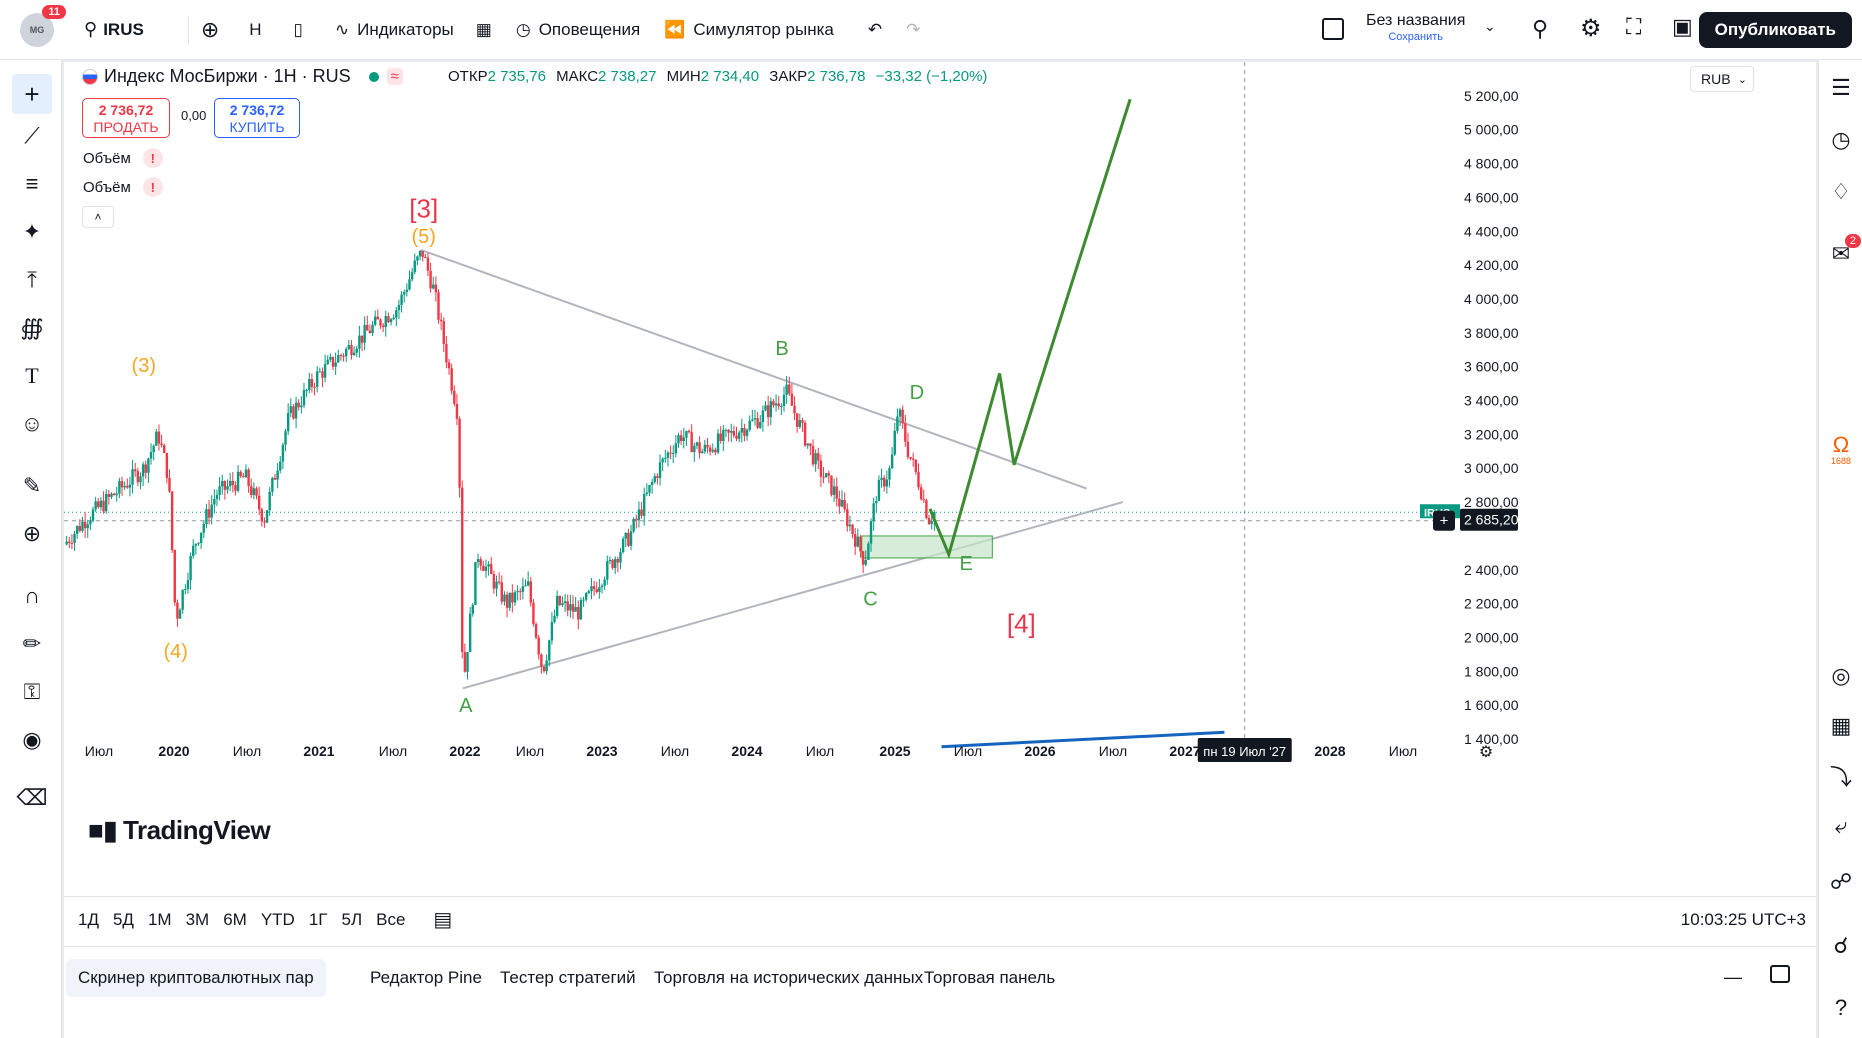  What do you see at coordinates (277, 919) in the screenshot?
I see `range-ytd: YTD` at bounding box center [277, 919].